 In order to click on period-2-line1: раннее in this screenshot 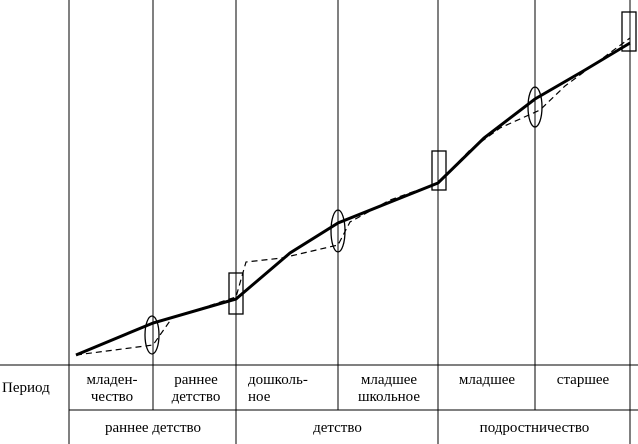, I will do `click(196, 380)`.